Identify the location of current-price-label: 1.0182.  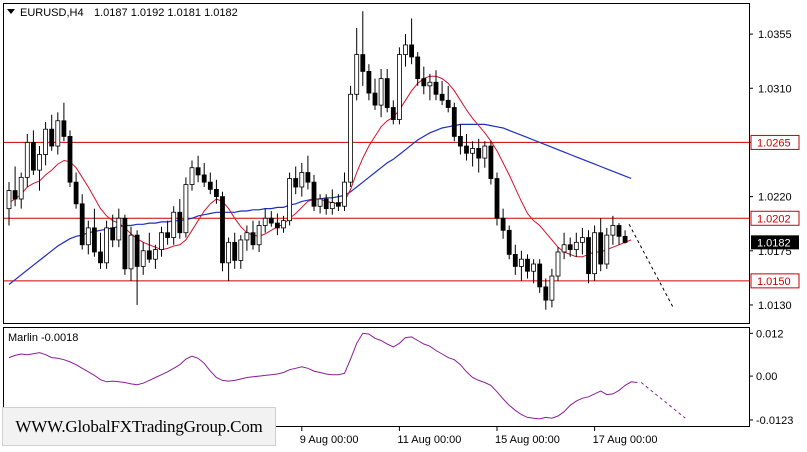
(774, 243).